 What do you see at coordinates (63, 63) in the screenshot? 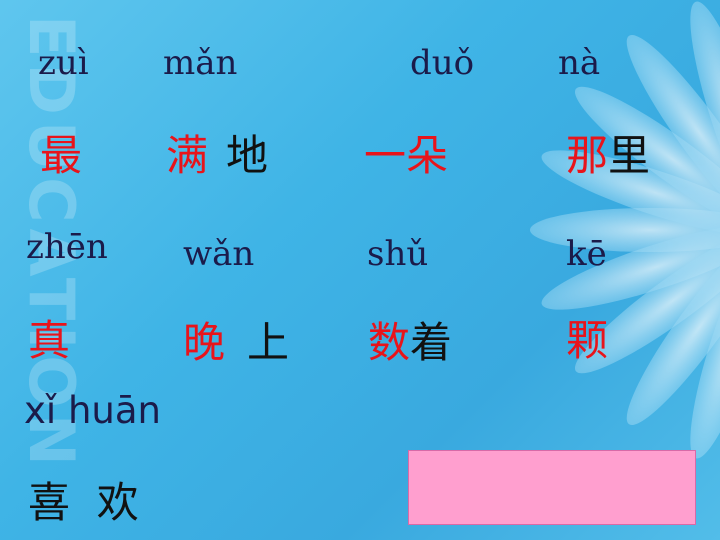
I see `pinyin-zui: zuì` at bounding box center [63, 63].